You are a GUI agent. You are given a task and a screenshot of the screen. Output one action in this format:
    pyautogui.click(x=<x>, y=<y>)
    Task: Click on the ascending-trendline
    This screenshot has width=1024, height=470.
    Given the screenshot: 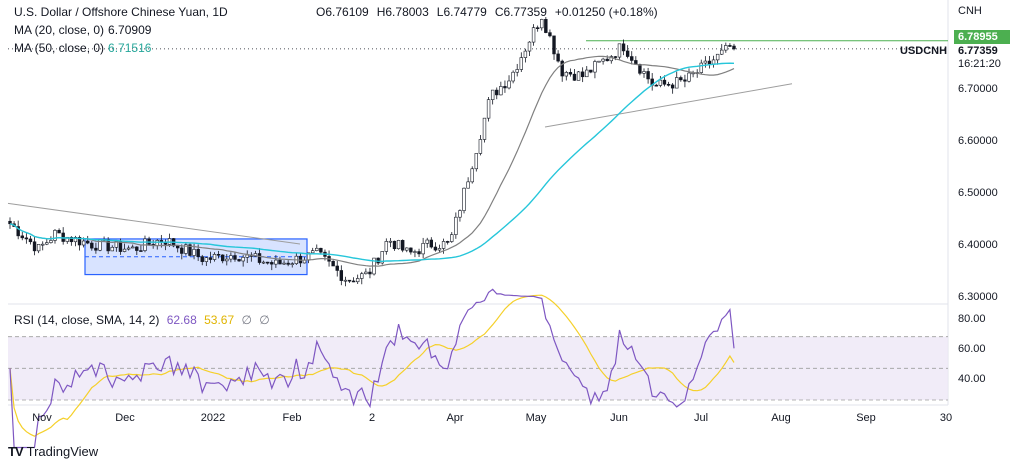 What is the action you would take?
    pyautogui.click(x=668, y=105)
    